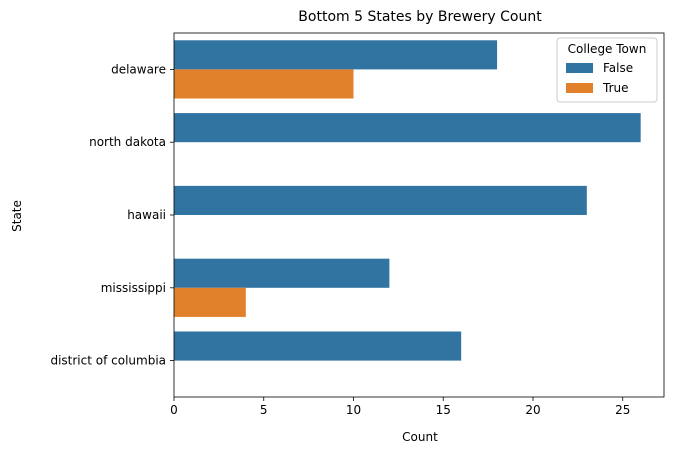  Describe the element at coordinates (353, 410) in the screenshot. I see `x-tick-label: 10` at that location.